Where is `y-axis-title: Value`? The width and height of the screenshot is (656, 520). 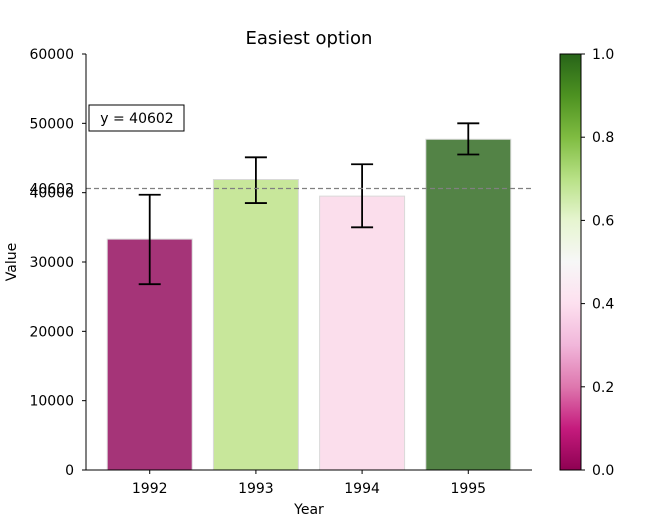 y-axis-title: Value is located at coordinates (12, 262).